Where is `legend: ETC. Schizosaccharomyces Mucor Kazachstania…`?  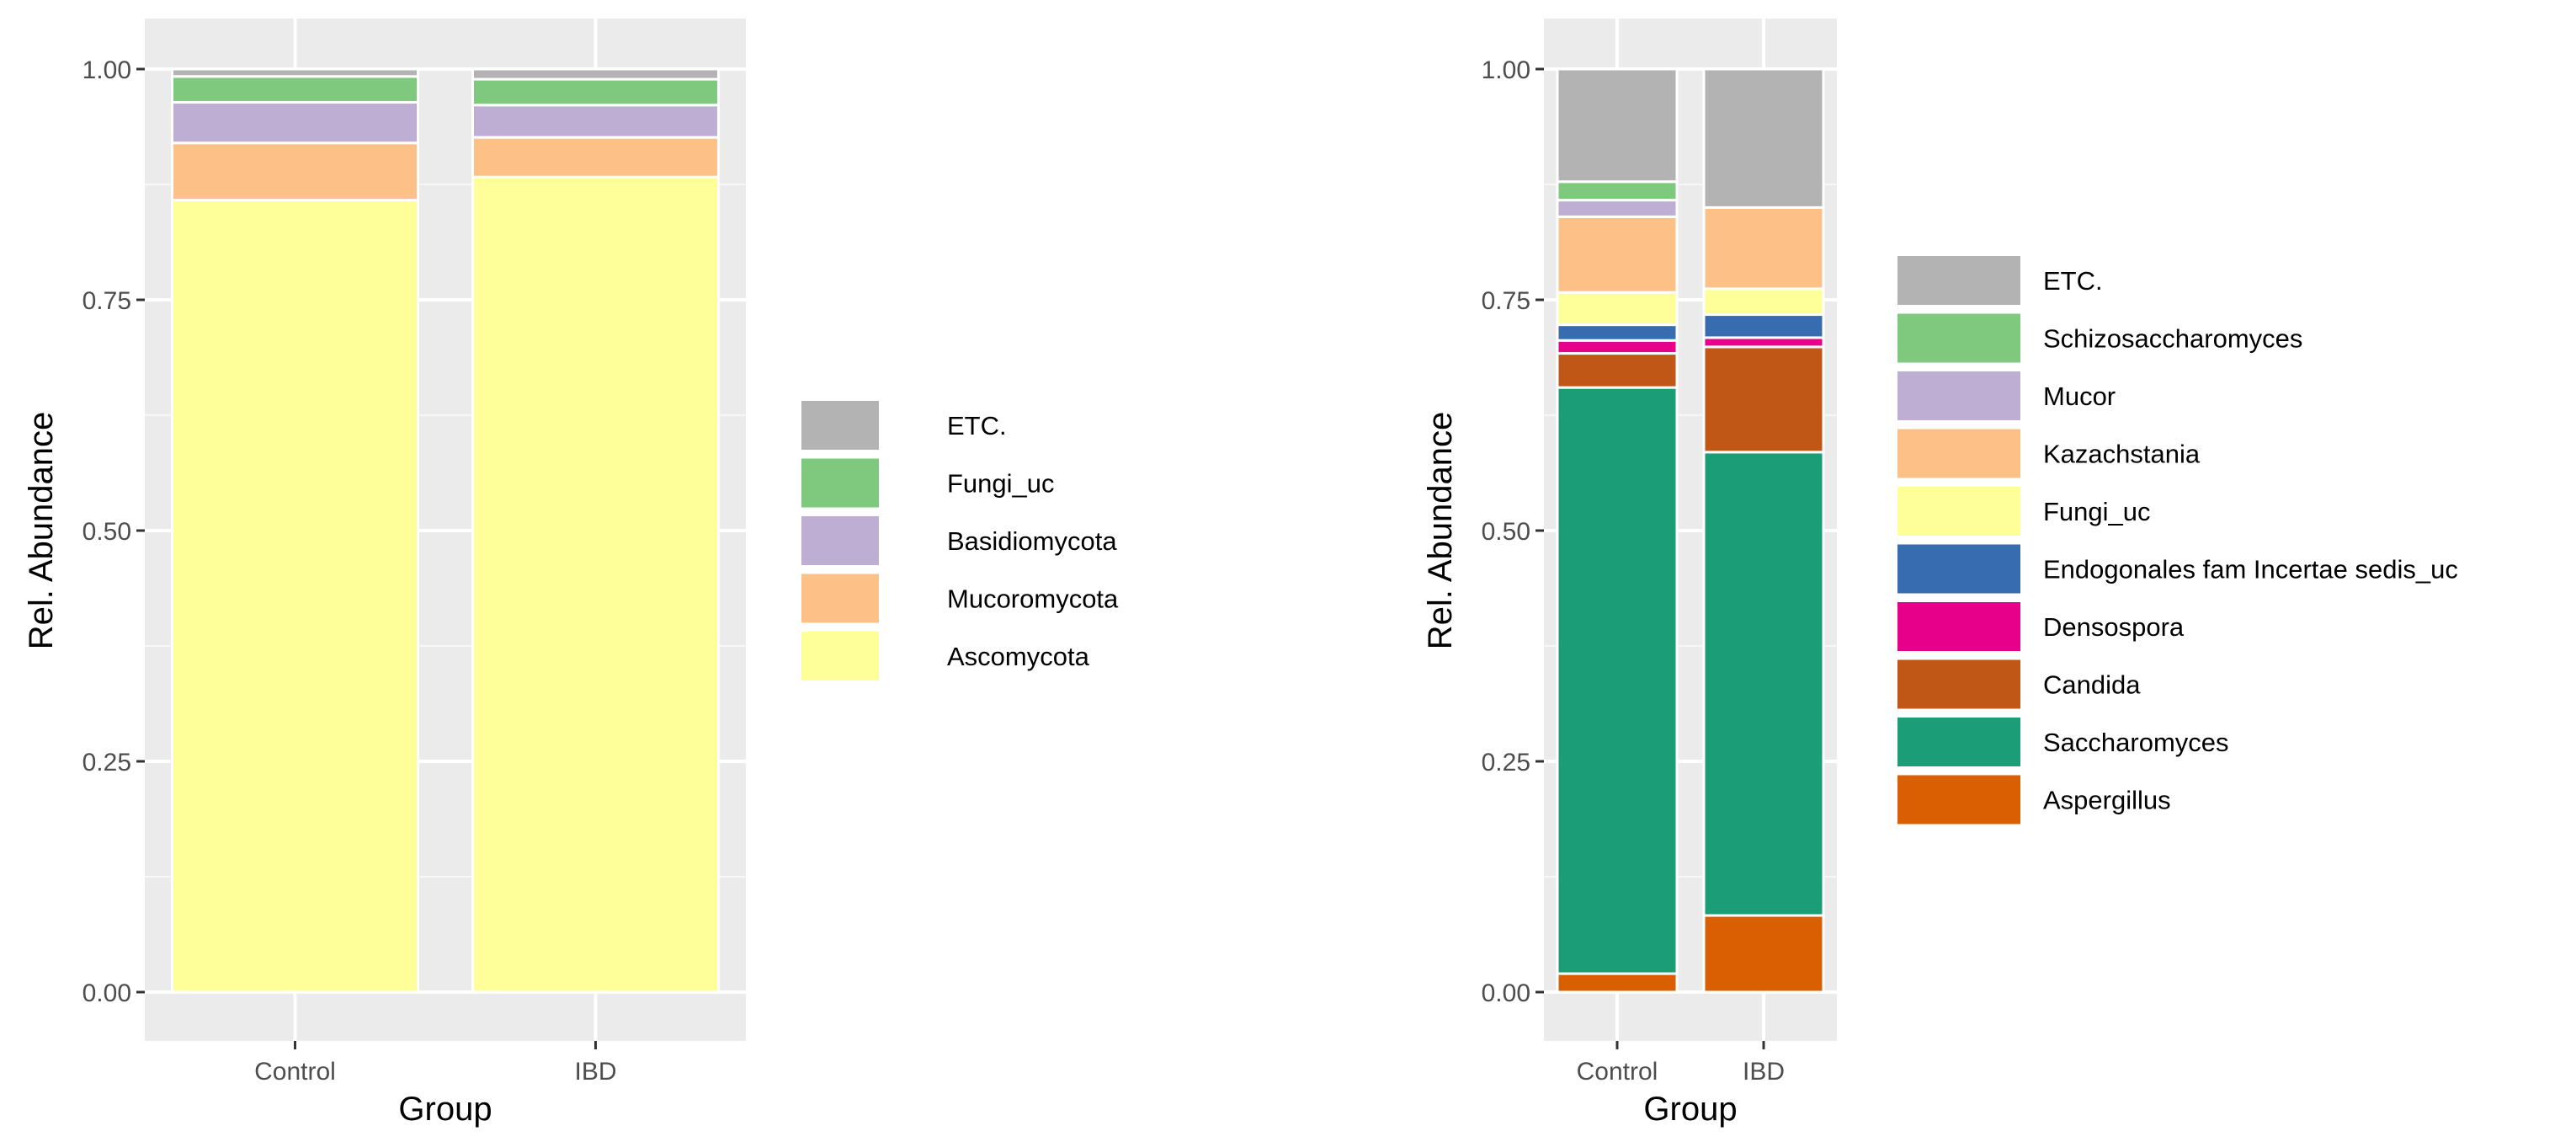
legend: ETC. Schizosaccharomyces Mucor Kazachstania… is located at coordinates (2178, 540).